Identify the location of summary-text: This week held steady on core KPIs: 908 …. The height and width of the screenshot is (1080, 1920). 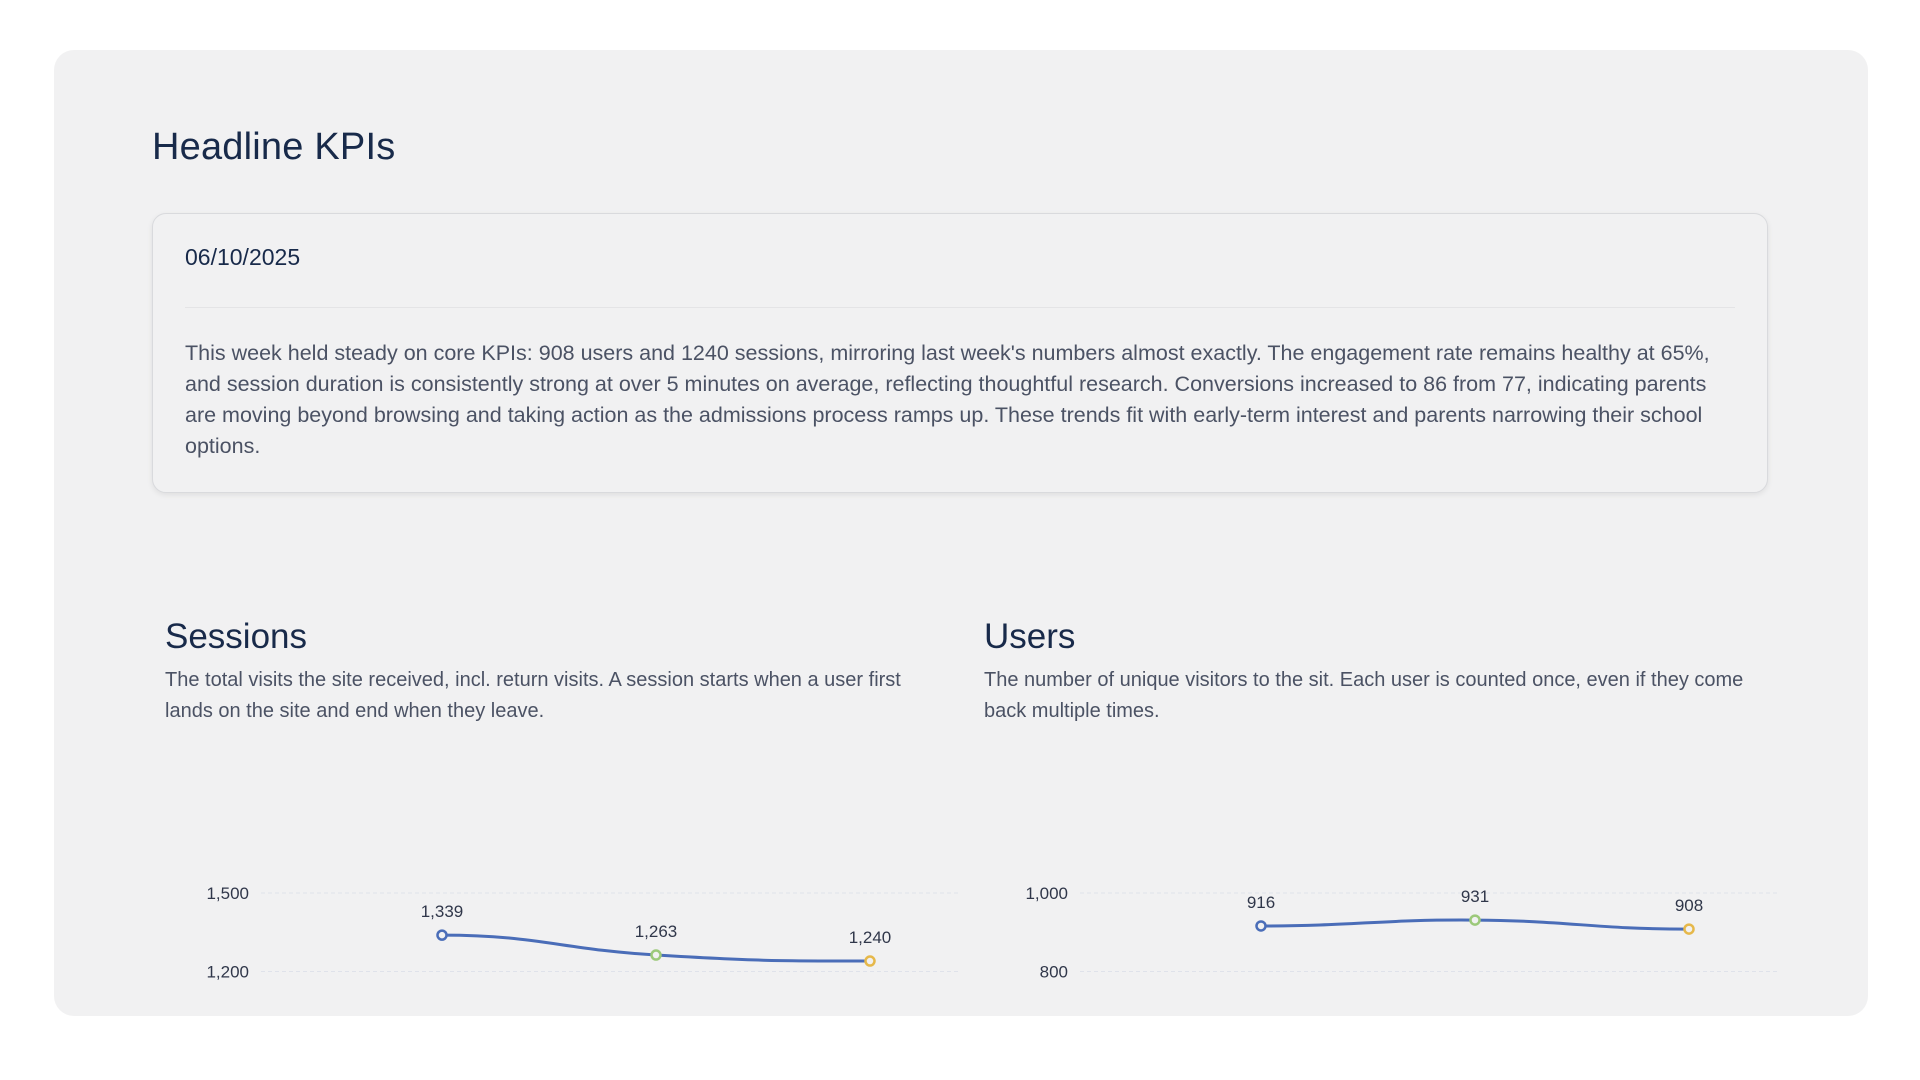
(947, 399).